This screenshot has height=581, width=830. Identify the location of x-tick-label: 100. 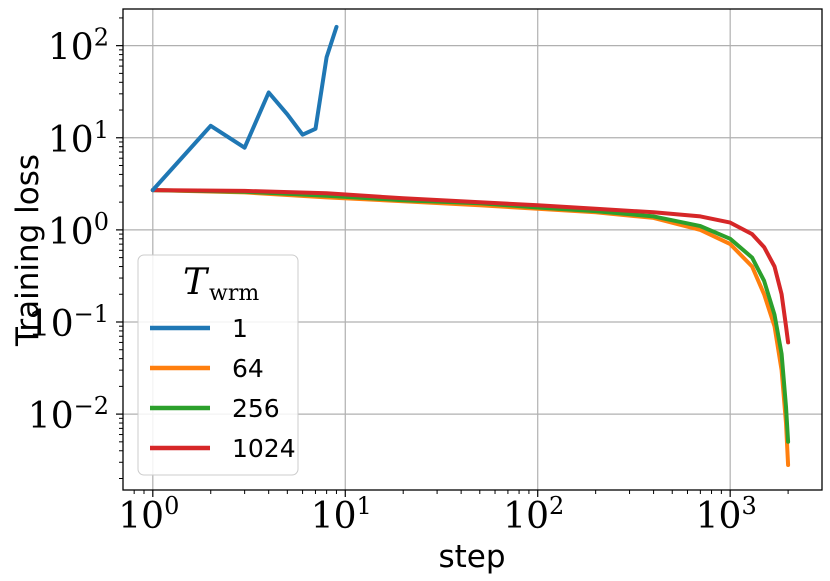
(148, 514).